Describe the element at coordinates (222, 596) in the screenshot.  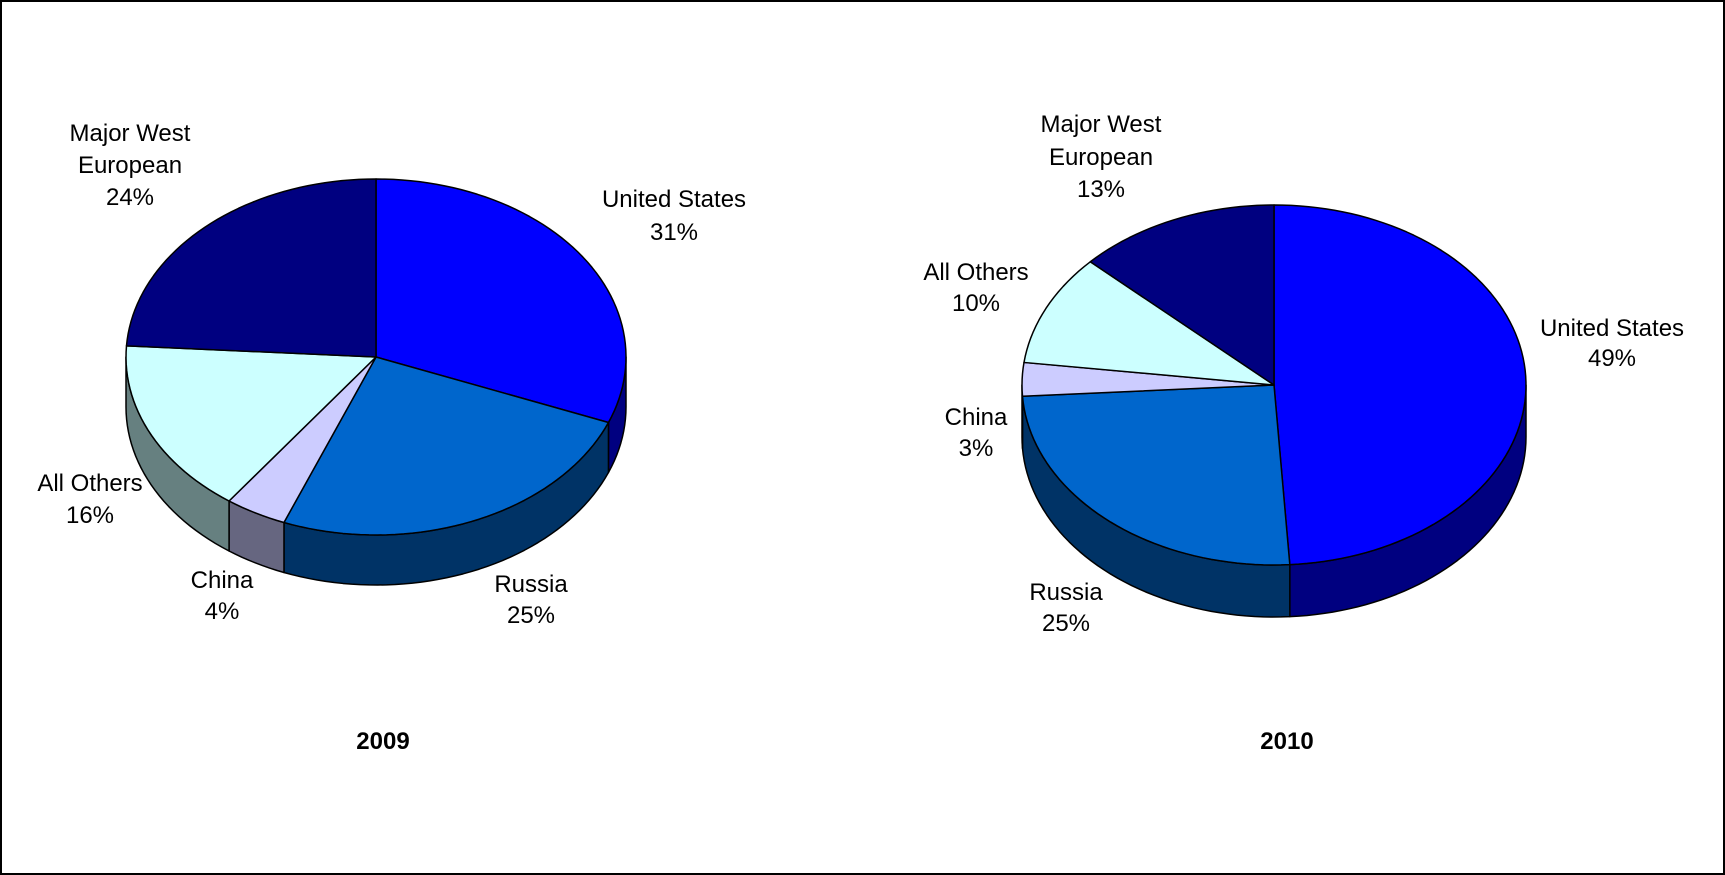
I see `slice-label-china: China 4%` at that location.